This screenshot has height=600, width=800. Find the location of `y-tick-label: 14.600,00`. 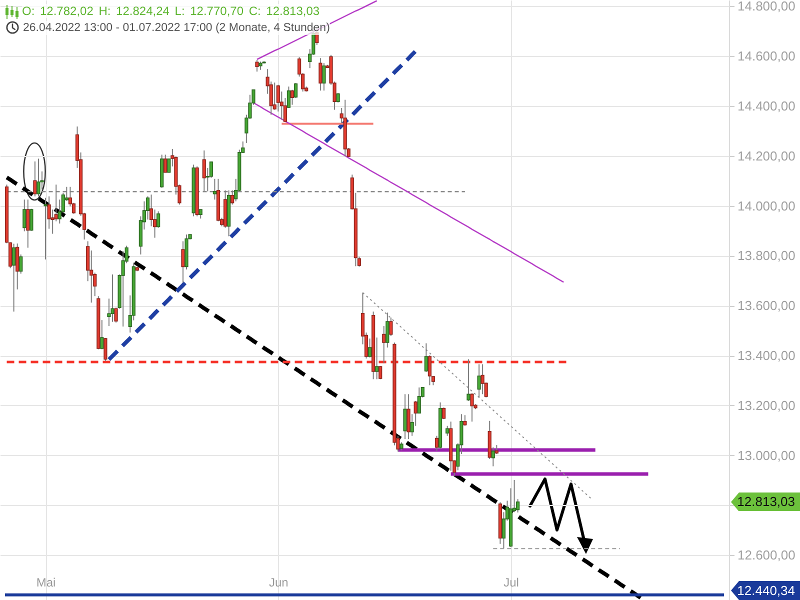

y-tick-label: 14.600,00 is located at coordinates (767, 56).